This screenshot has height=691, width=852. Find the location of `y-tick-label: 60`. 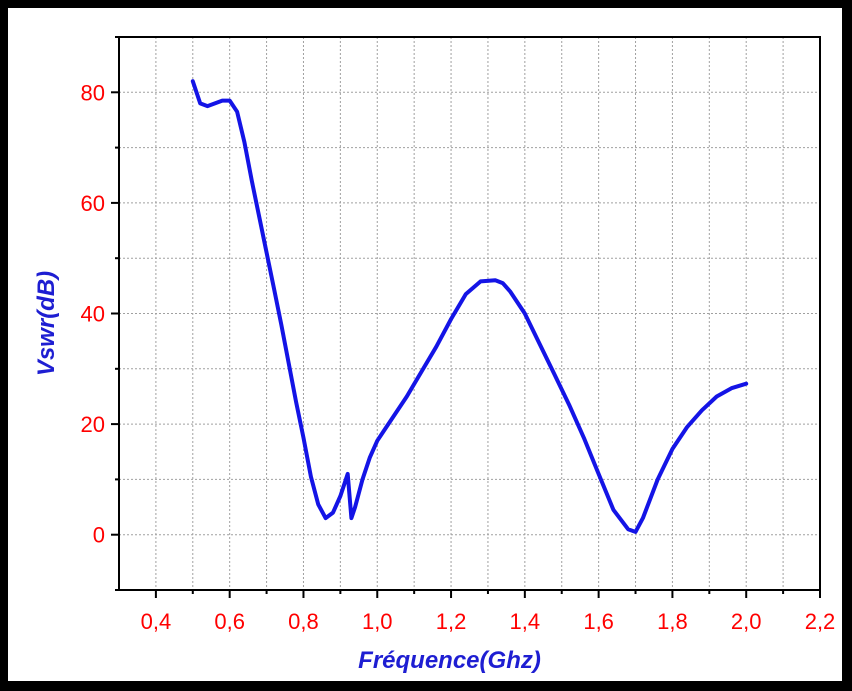

y-tick-label: 60 is located at coordinates (93, 203).